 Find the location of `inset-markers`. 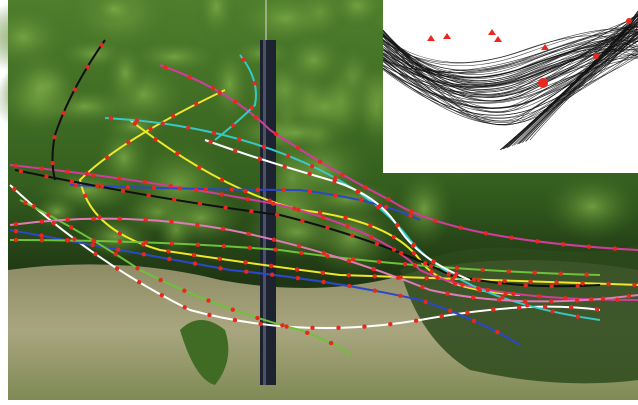

inset-markers is located at coordinates (529, 53).